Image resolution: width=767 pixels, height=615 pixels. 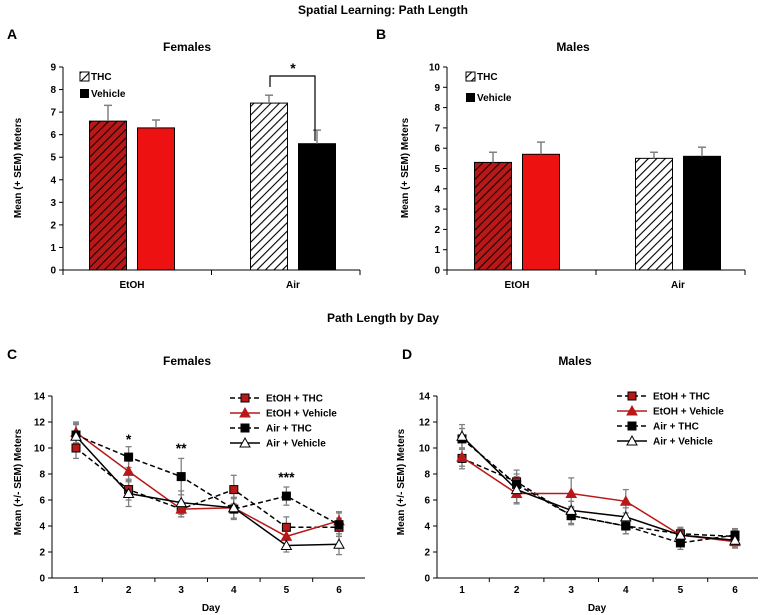 What do you see at coordinates (517, 285) in the screenshot?
I see `x-tick-label: EtOH` at bounding box center [517, 285].